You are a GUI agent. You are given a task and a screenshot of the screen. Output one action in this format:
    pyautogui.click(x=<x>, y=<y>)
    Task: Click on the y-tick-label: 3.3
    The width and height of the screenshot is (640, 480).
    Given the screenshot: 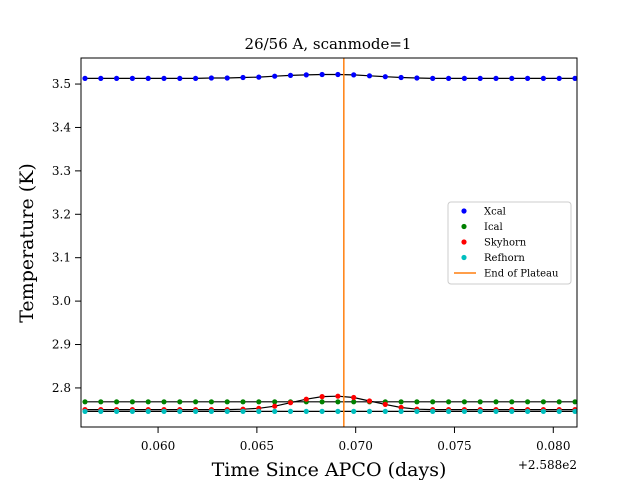 What is the action you would take?
    pyautogui.click(x=61, y=171)
    